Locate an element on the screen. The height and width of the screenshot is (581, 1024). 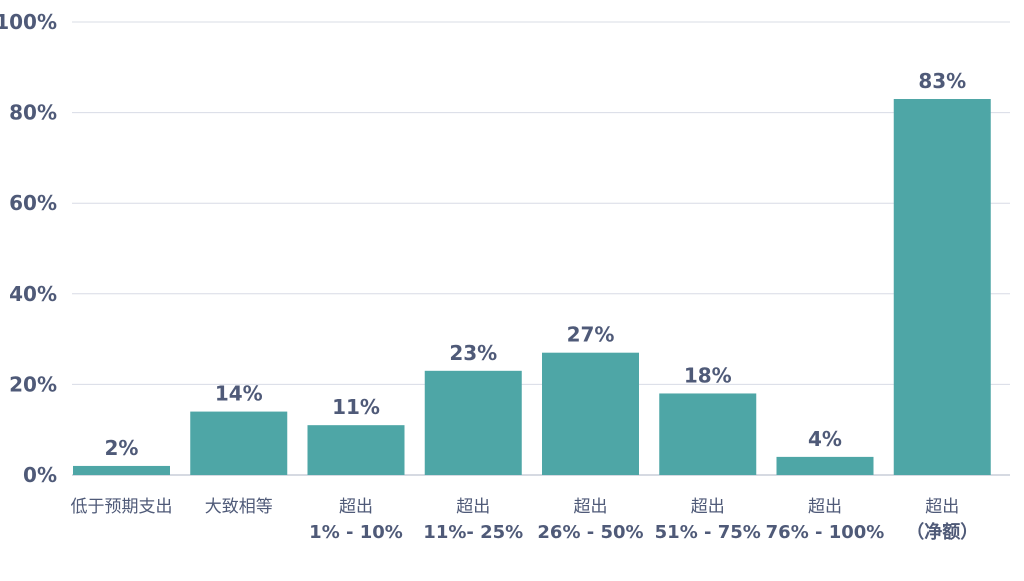
data-label: 14% is located at coordinates (239, 394).